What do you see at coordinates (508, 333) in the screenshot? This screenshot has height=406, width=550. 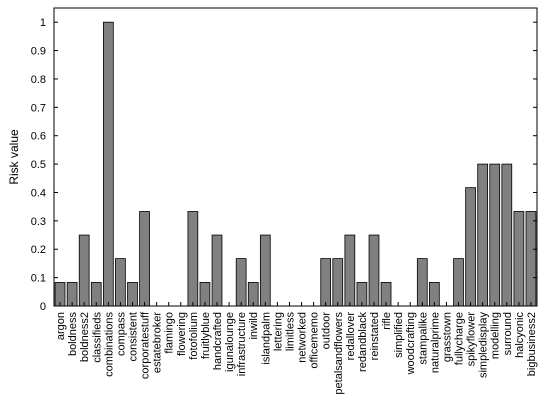 I see `x-tick-label-surround: surround` at bounding box center [508, 333].